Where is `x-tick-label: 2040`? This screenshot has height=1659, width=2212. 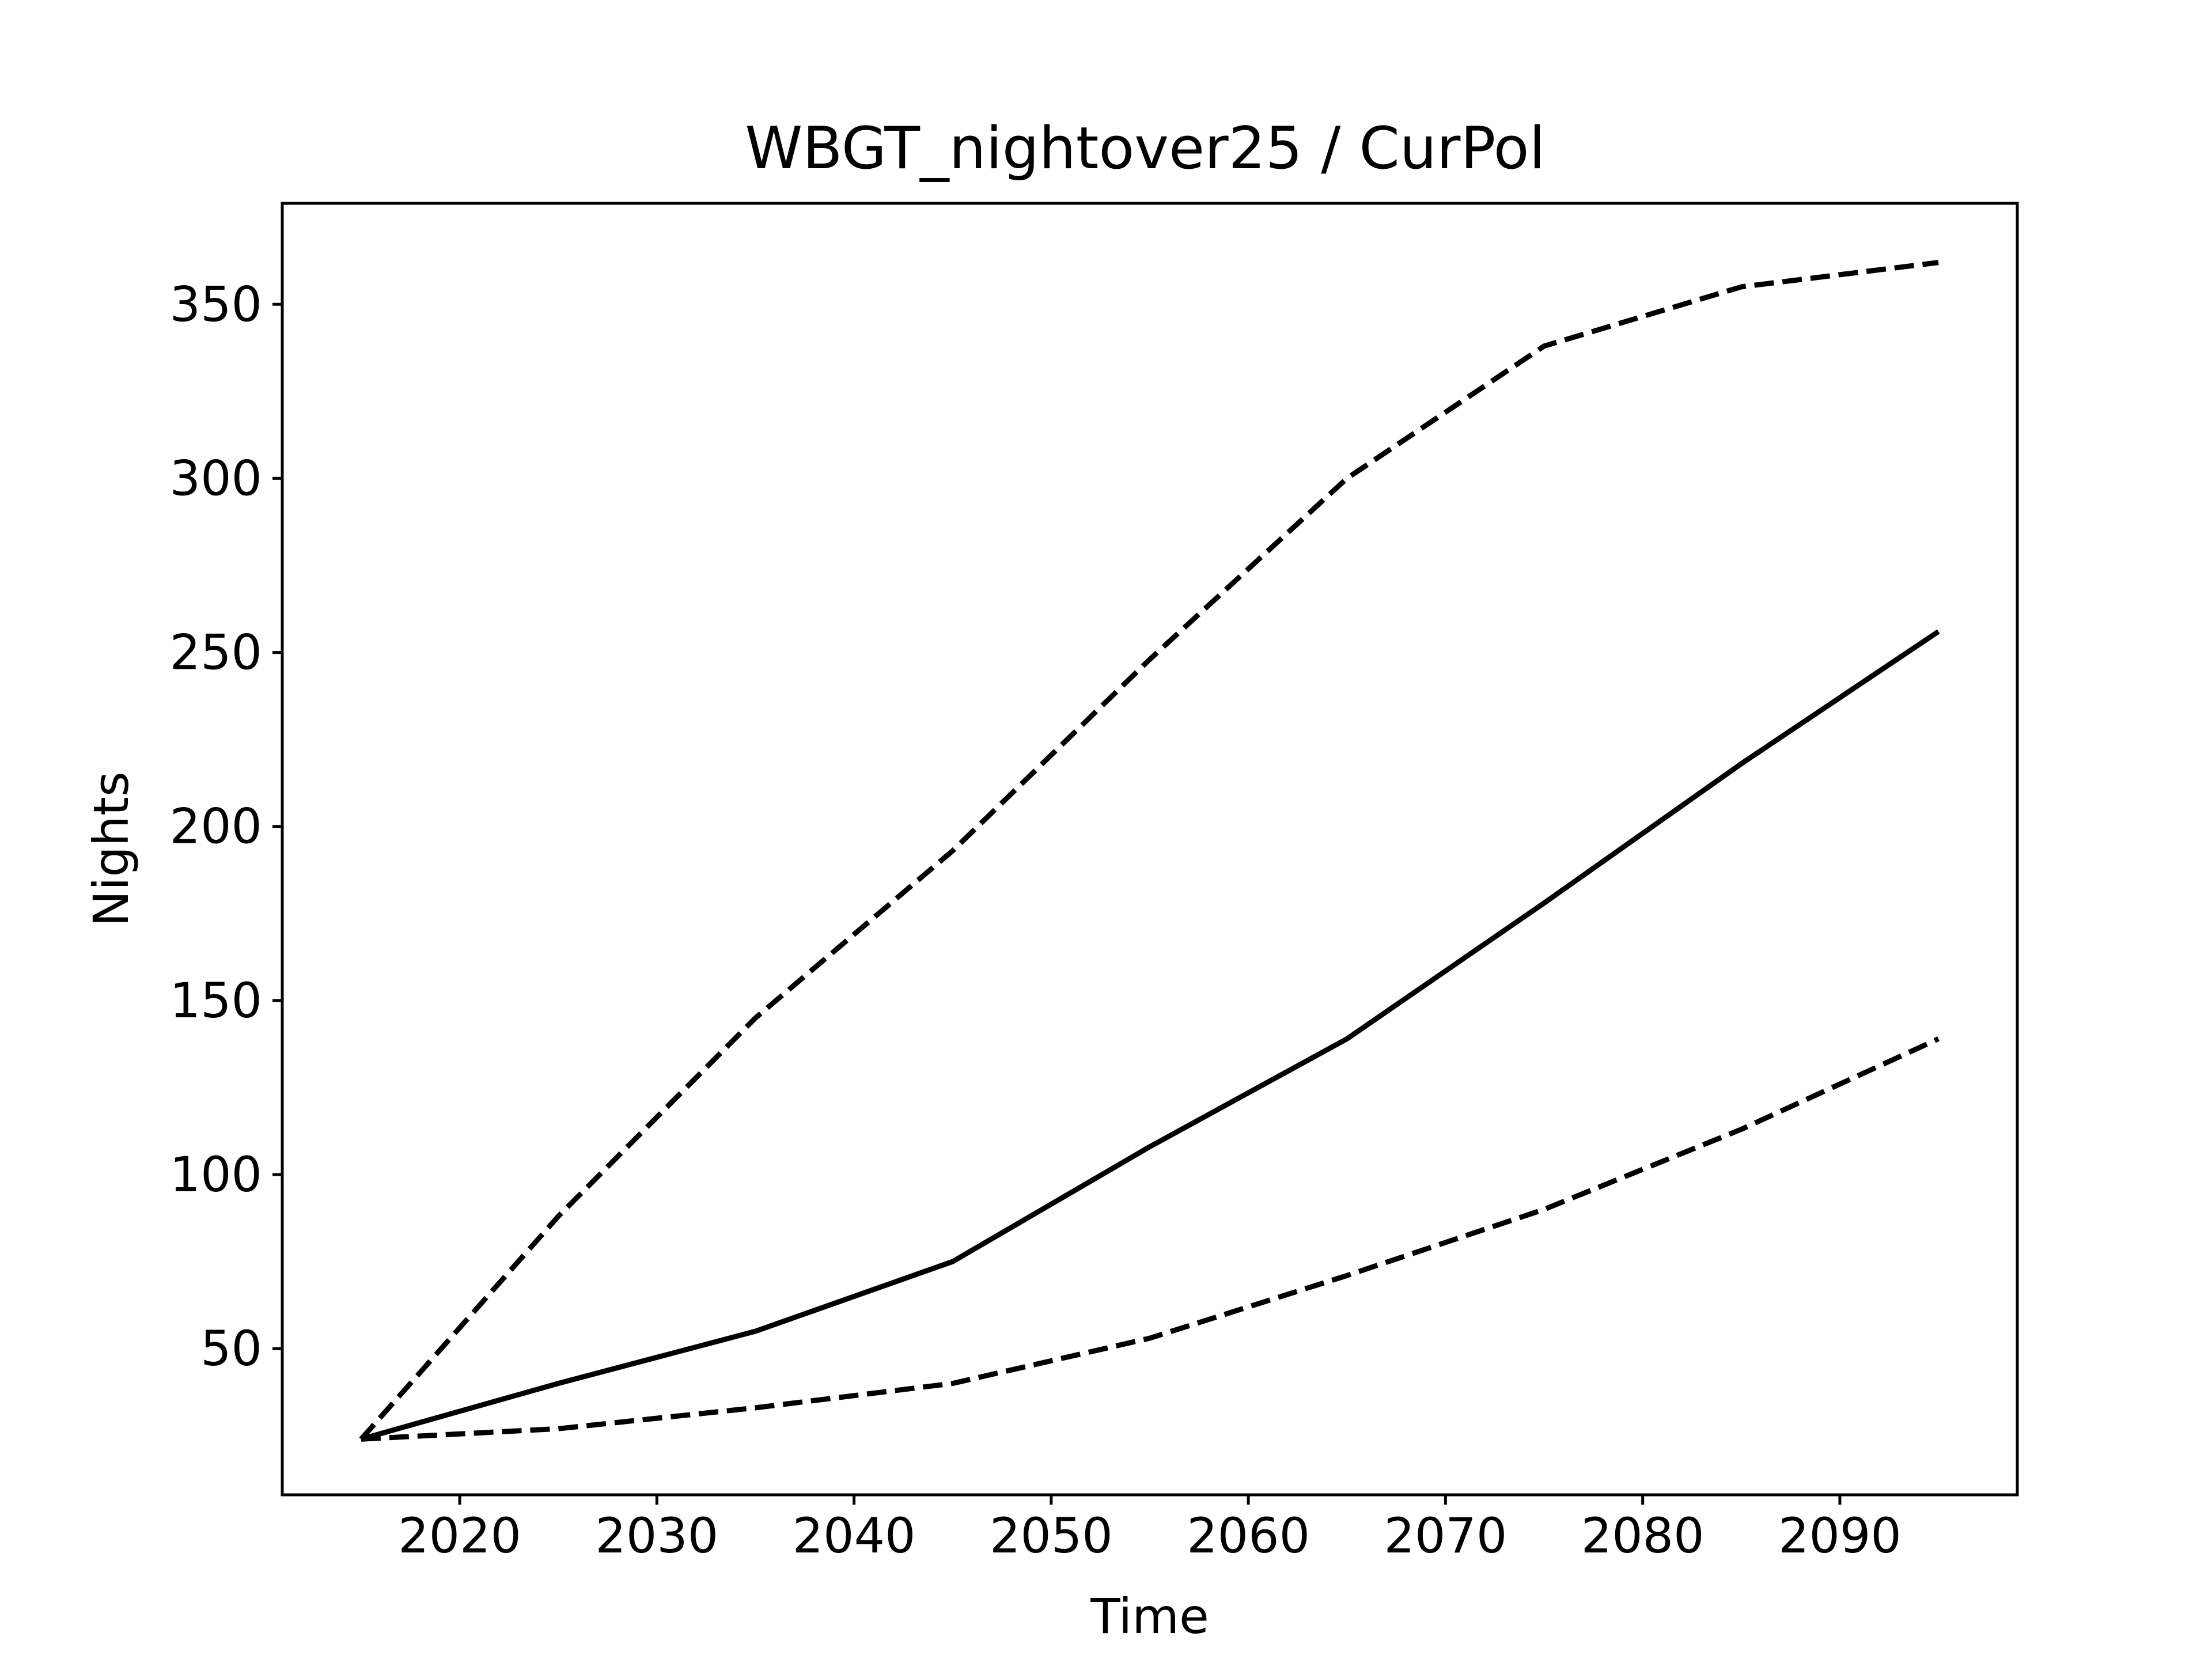
x-tick-label: 2040 is located at coordinates (854, 1536).